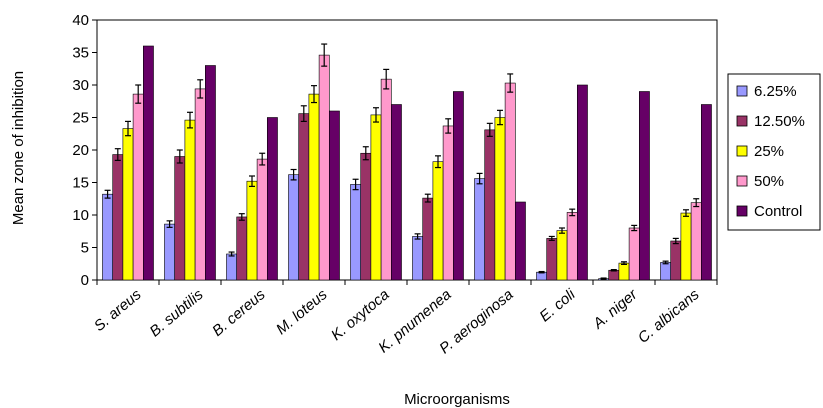  What do you see at coordinates (118, 310) in the screenshot?
I see `x-tick-label-s-areus: S. areus` at bounding box center [118, 310].